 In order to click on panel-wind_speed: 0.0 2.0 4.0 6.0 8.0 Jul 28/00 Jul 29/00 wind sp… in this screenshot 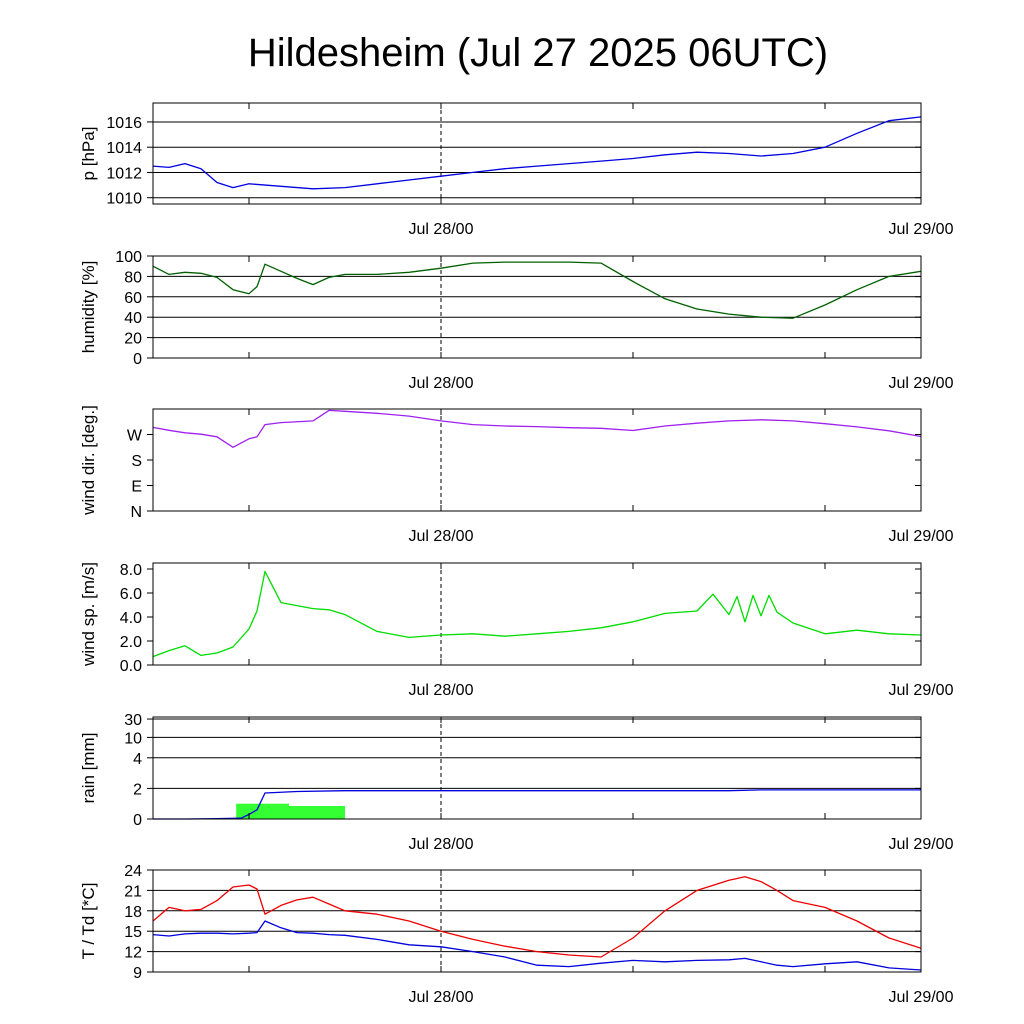, I will do `click(516, 630)`.